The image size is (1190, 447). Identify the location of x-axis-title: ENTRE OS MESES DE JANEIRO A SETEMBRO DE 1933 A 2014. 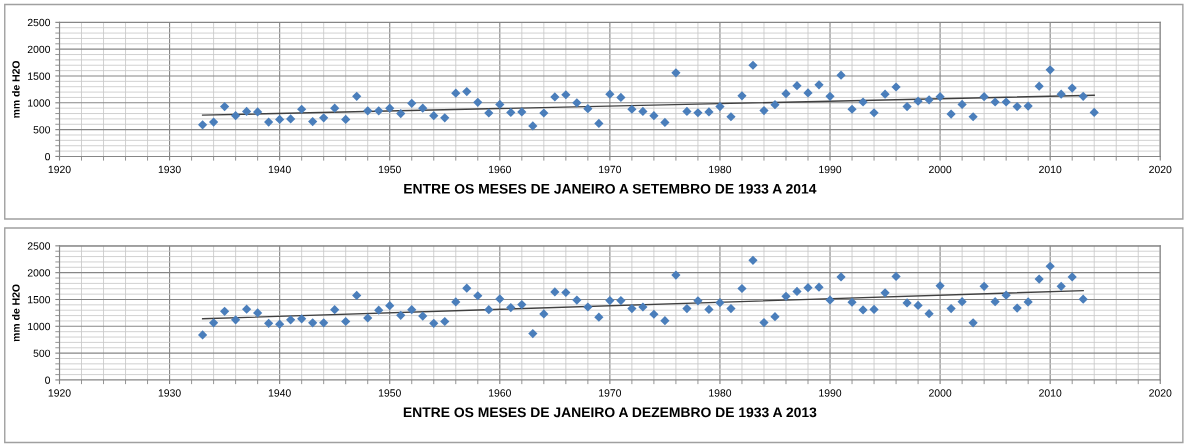
(610, 188).